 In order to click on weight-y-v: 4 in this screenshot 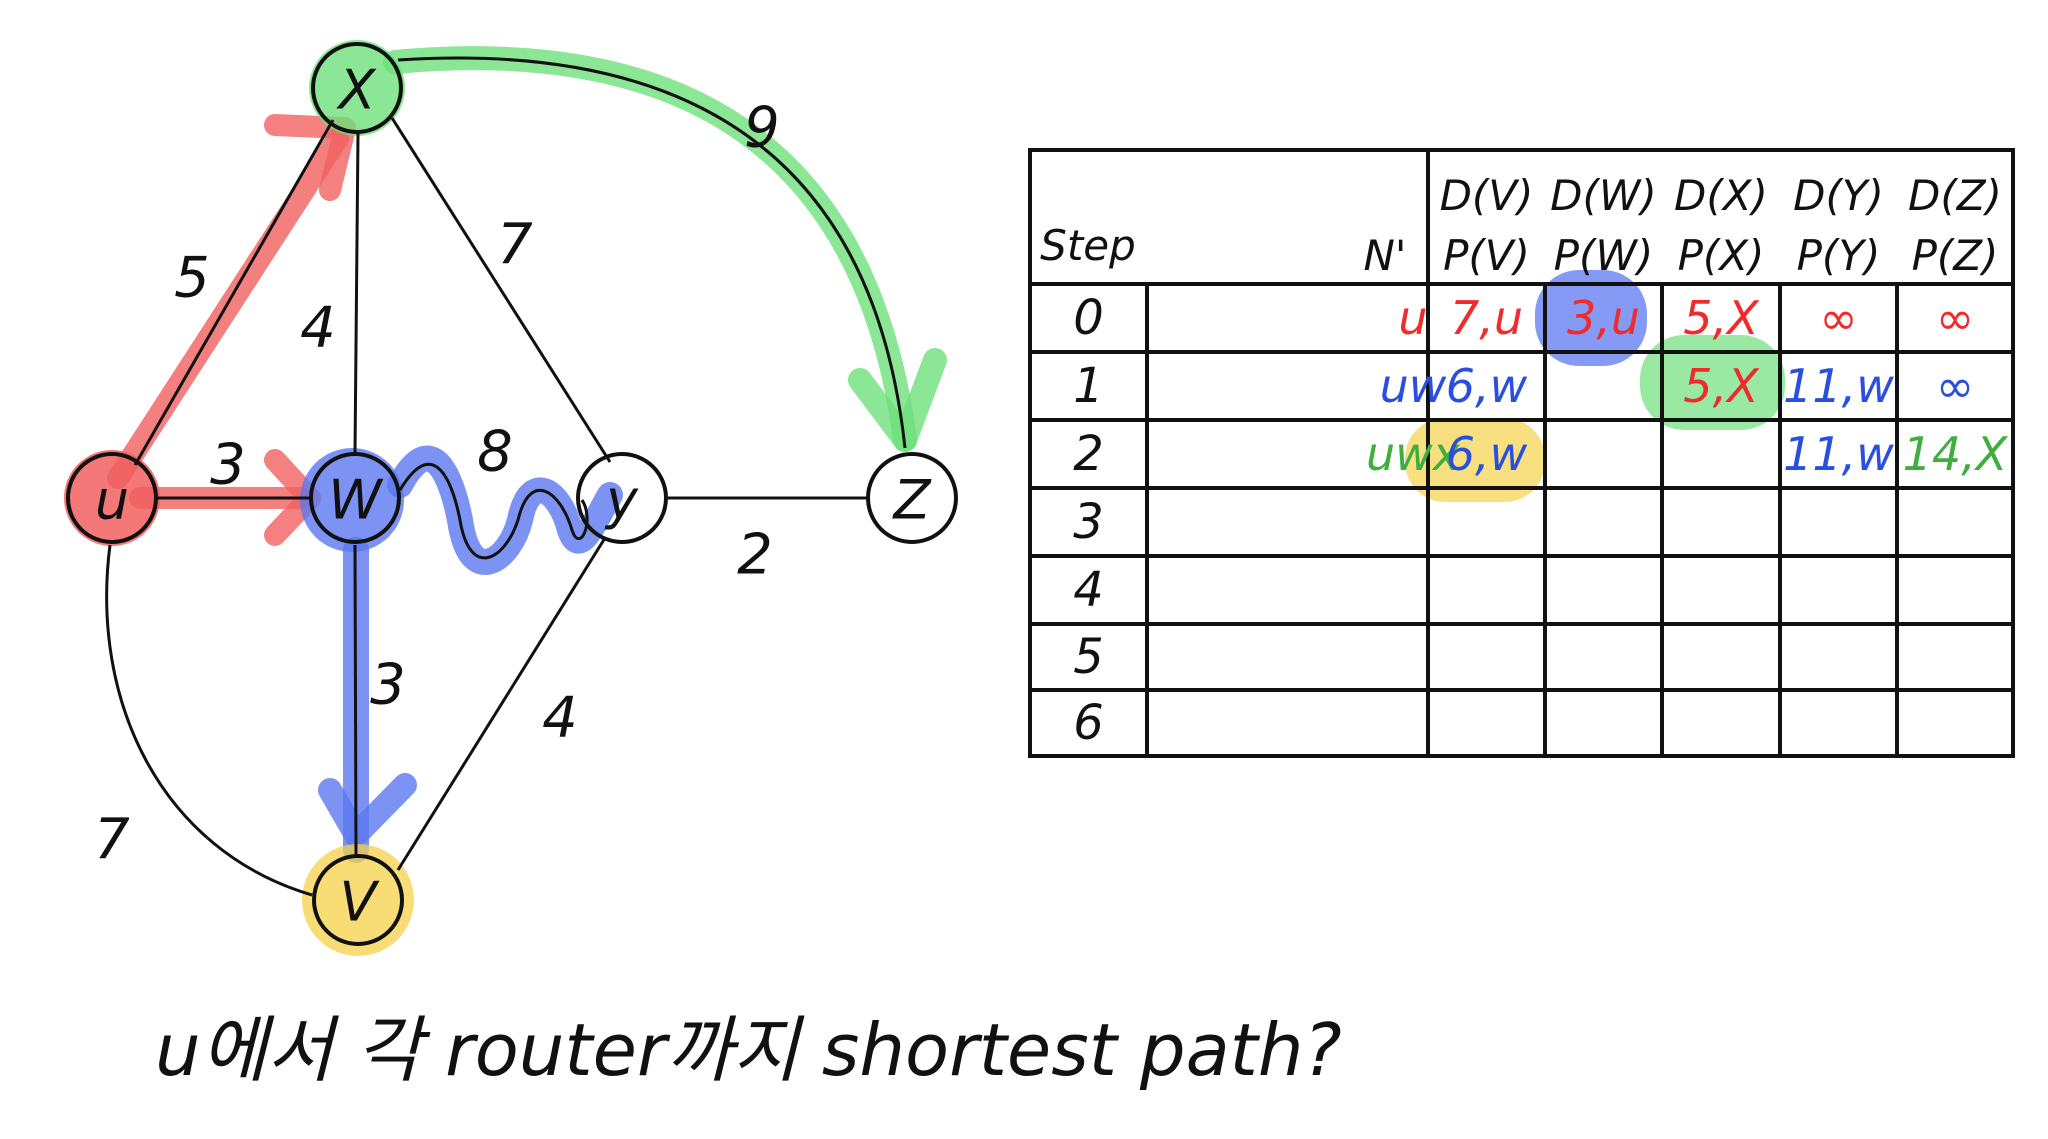, I will do `click(560, 718)`.